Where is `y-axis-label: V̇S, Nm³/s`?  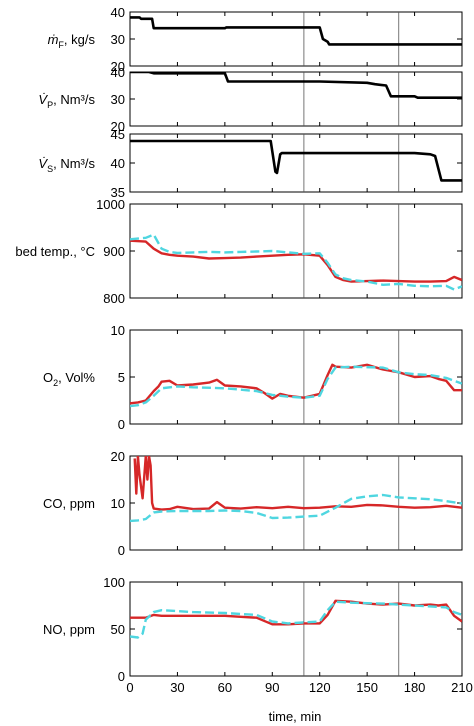 y-axis-label: V̇S, Nm³/s is located at coordinates (66, 165).